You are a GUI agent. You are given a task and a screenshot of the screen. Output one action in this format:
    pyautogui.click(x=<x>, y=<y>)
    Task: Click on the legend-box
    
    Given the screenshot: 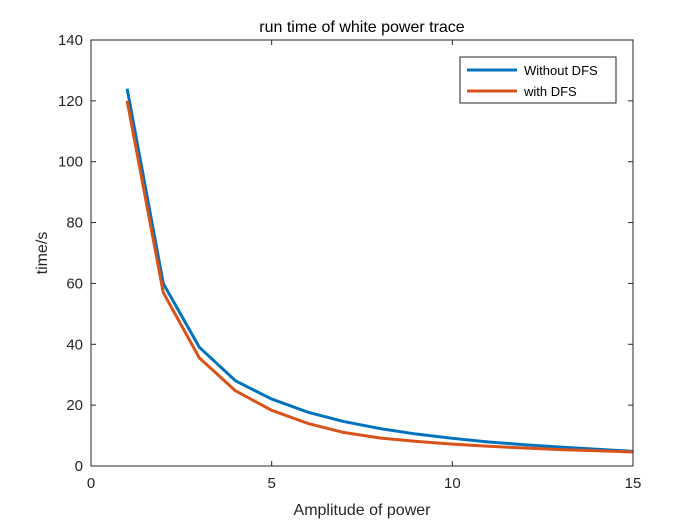 What is the action you would take?
    pyautogui.click(x=538, y=80)
    